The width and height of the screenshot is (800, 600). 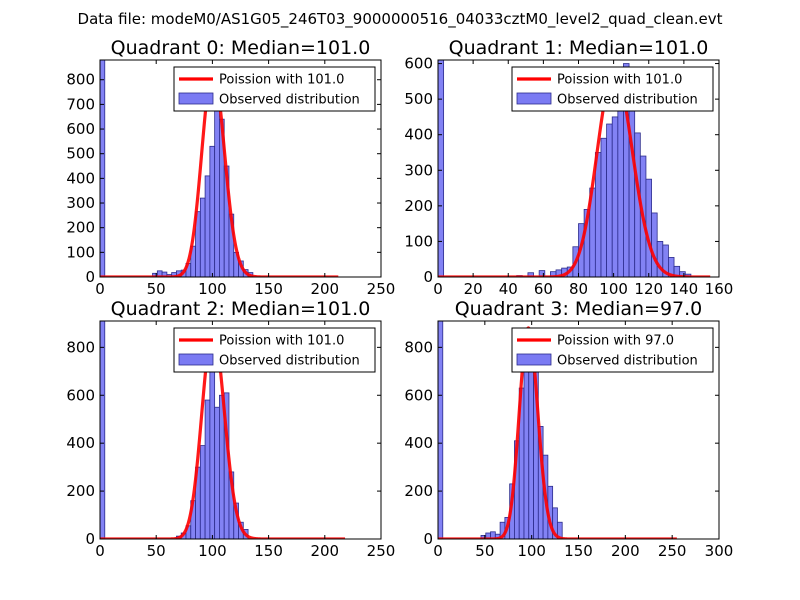 I want to click on x-tick-label: 20, so click(x=473, y=289).